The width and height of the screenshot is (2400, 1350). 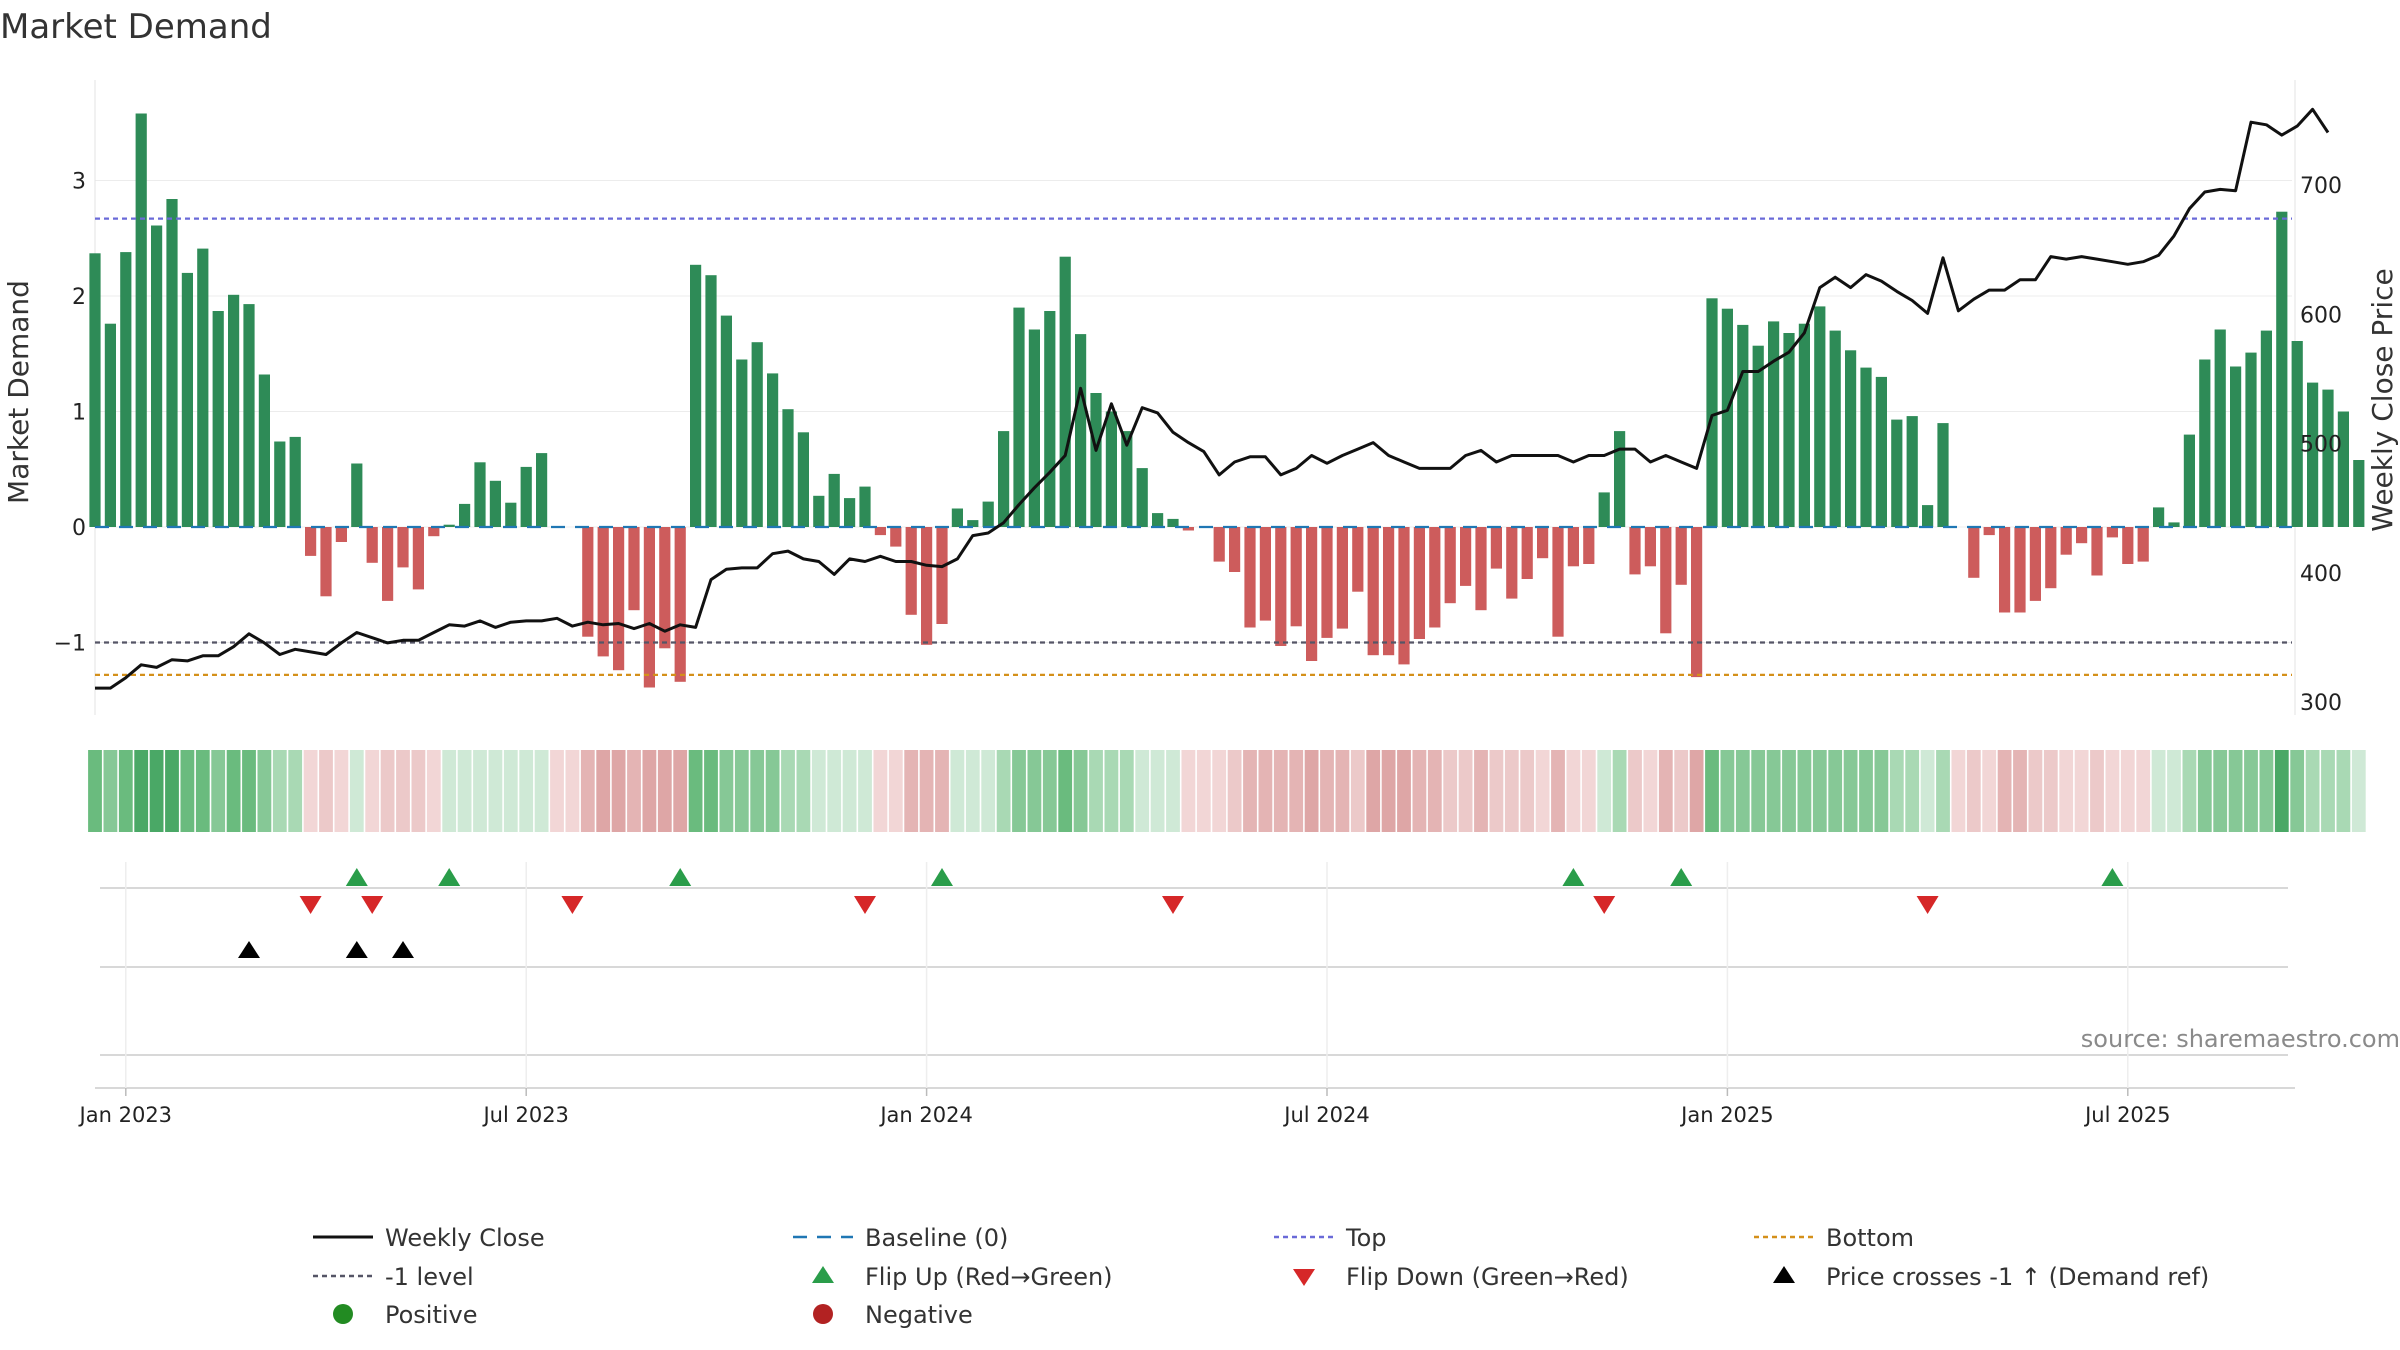 I want to click on left-tick-label: 0, so click(x=79, y=528).